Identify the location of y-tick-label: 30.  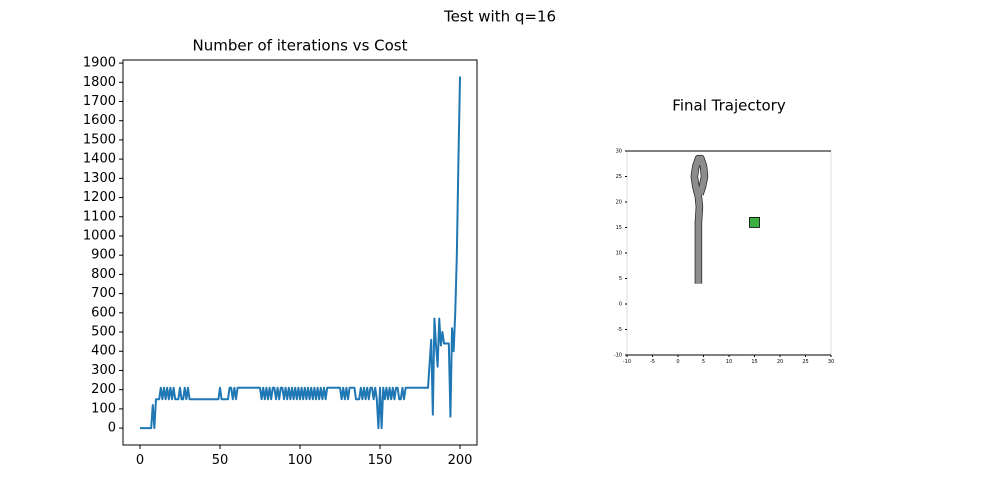
(619, 152).